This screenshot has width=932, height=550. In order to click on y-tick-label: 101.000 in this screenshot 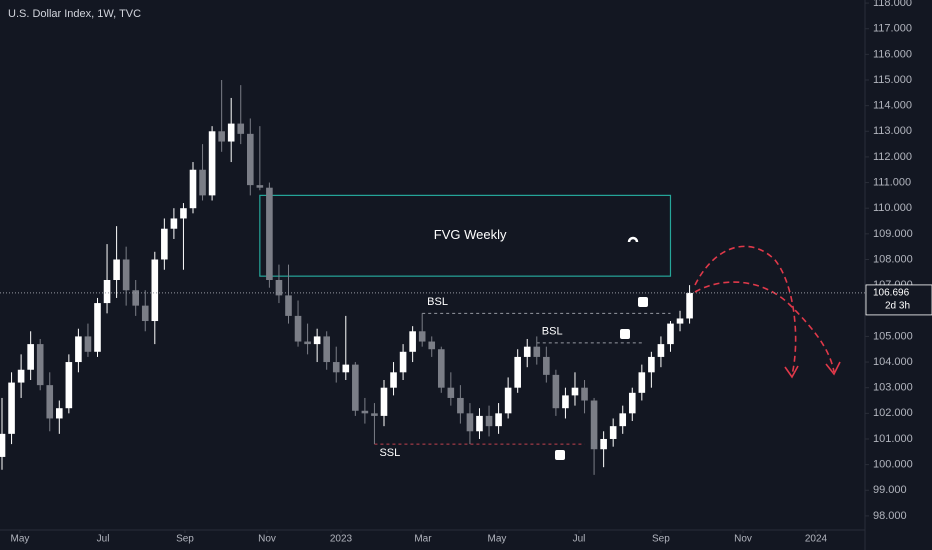, I will do `click(893, 439)`.